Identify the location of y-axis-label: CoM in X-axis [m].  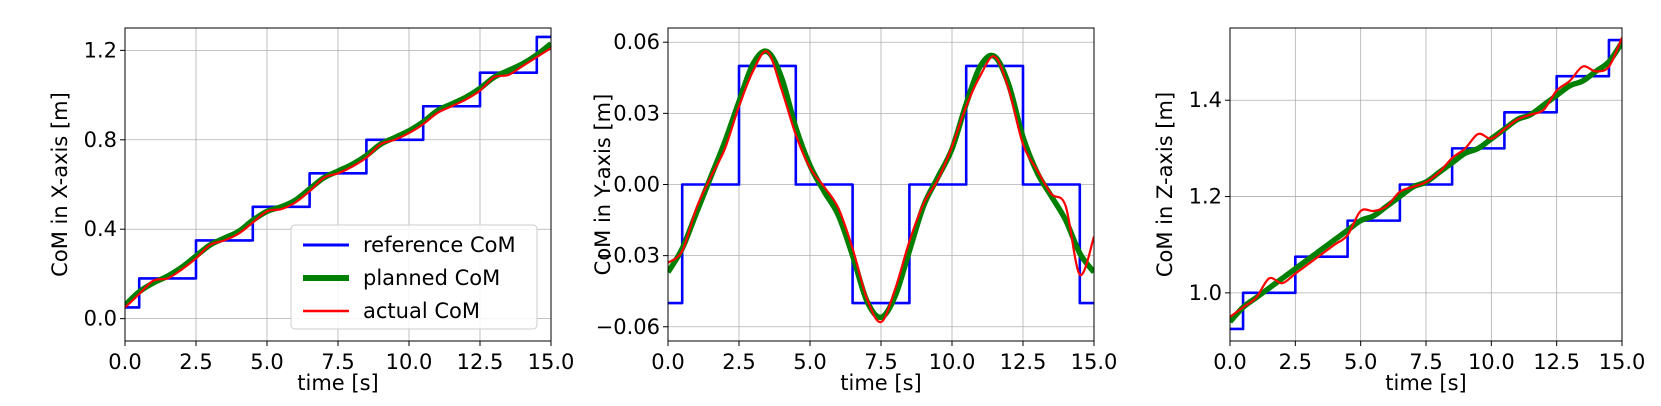
(60, 184).